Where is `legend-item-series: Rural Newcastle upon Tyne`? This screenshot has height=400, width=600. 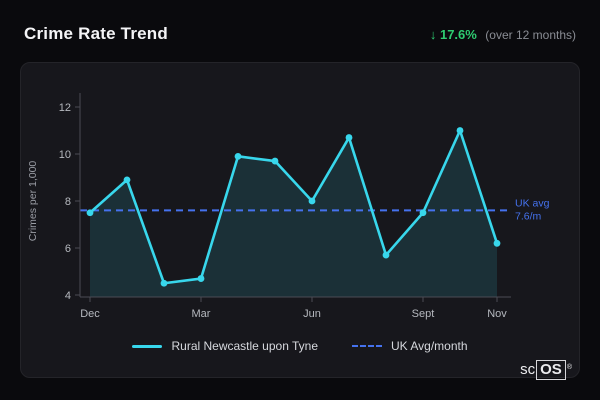 legend-item-series: Rural Newcastle upon Tyne is located at coordinates (225, 346).